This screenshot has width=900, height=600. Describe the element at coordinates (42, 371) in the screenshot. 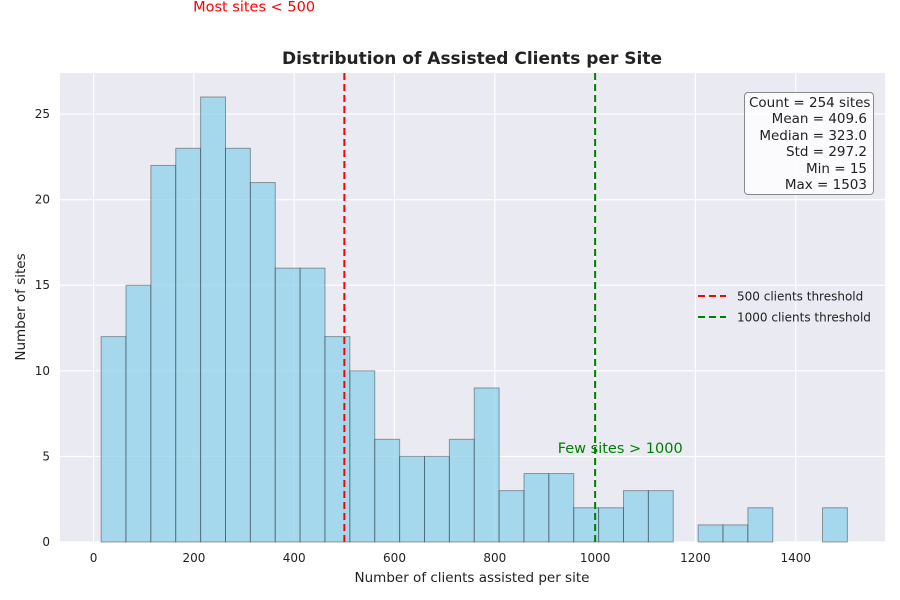

I see `y-tick-label: 10` at that location.